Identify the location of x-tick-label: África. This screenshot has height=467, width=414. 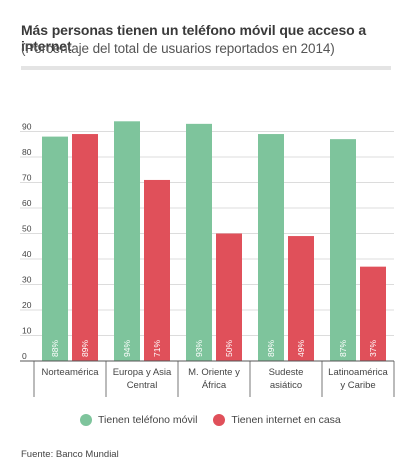
(214, 385).